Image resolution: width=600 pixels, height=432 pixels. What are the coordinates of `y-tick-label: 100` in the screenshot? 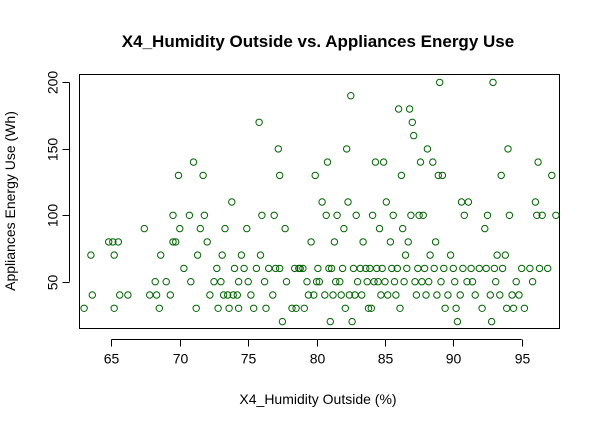 It's located at (53, 216).